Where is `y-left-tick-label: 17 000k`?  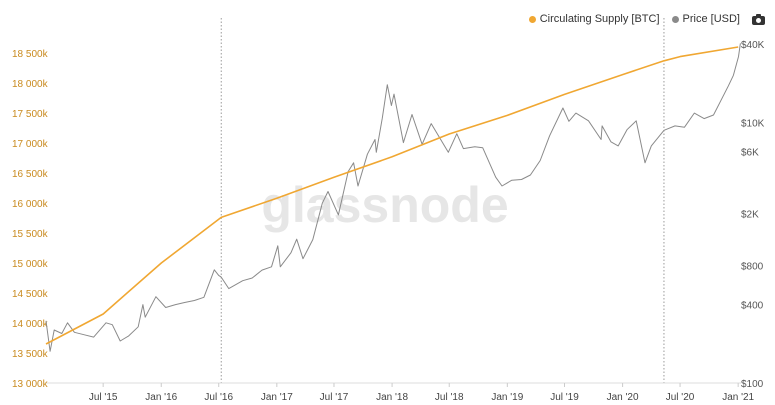
y-left-tick-label: 17 000k is located at coordinates (30, 144).